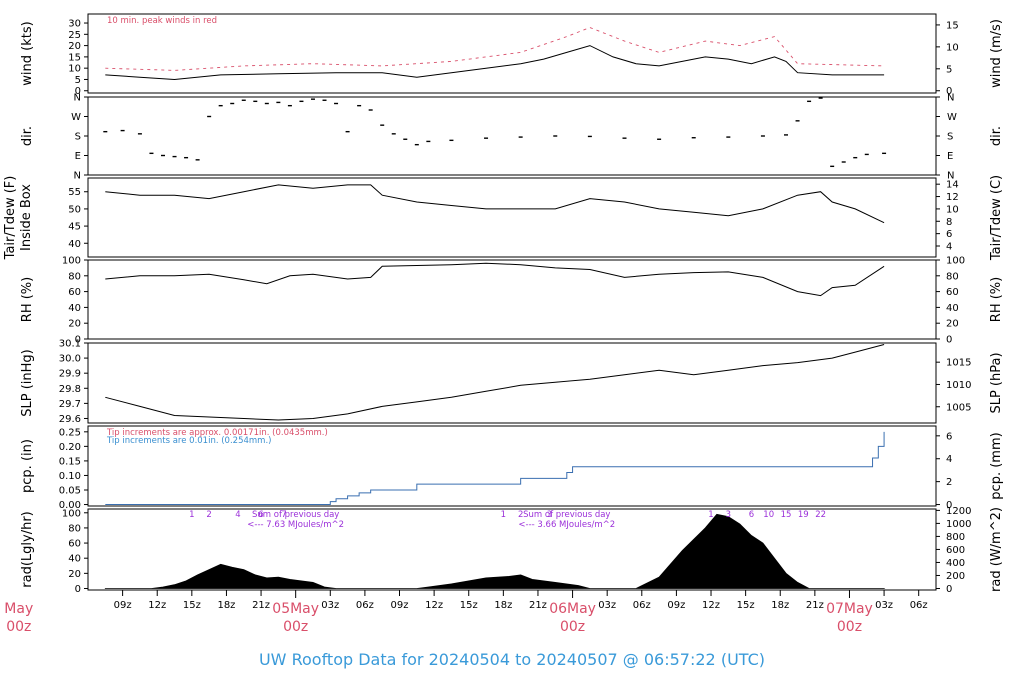 The width and height of the screenshot is (1024, 700). What do you see at coordinates (295, 515) in the screenshot?
I see `radiation-sum-label: Sum of previous day` at bounding box center [295, 515].